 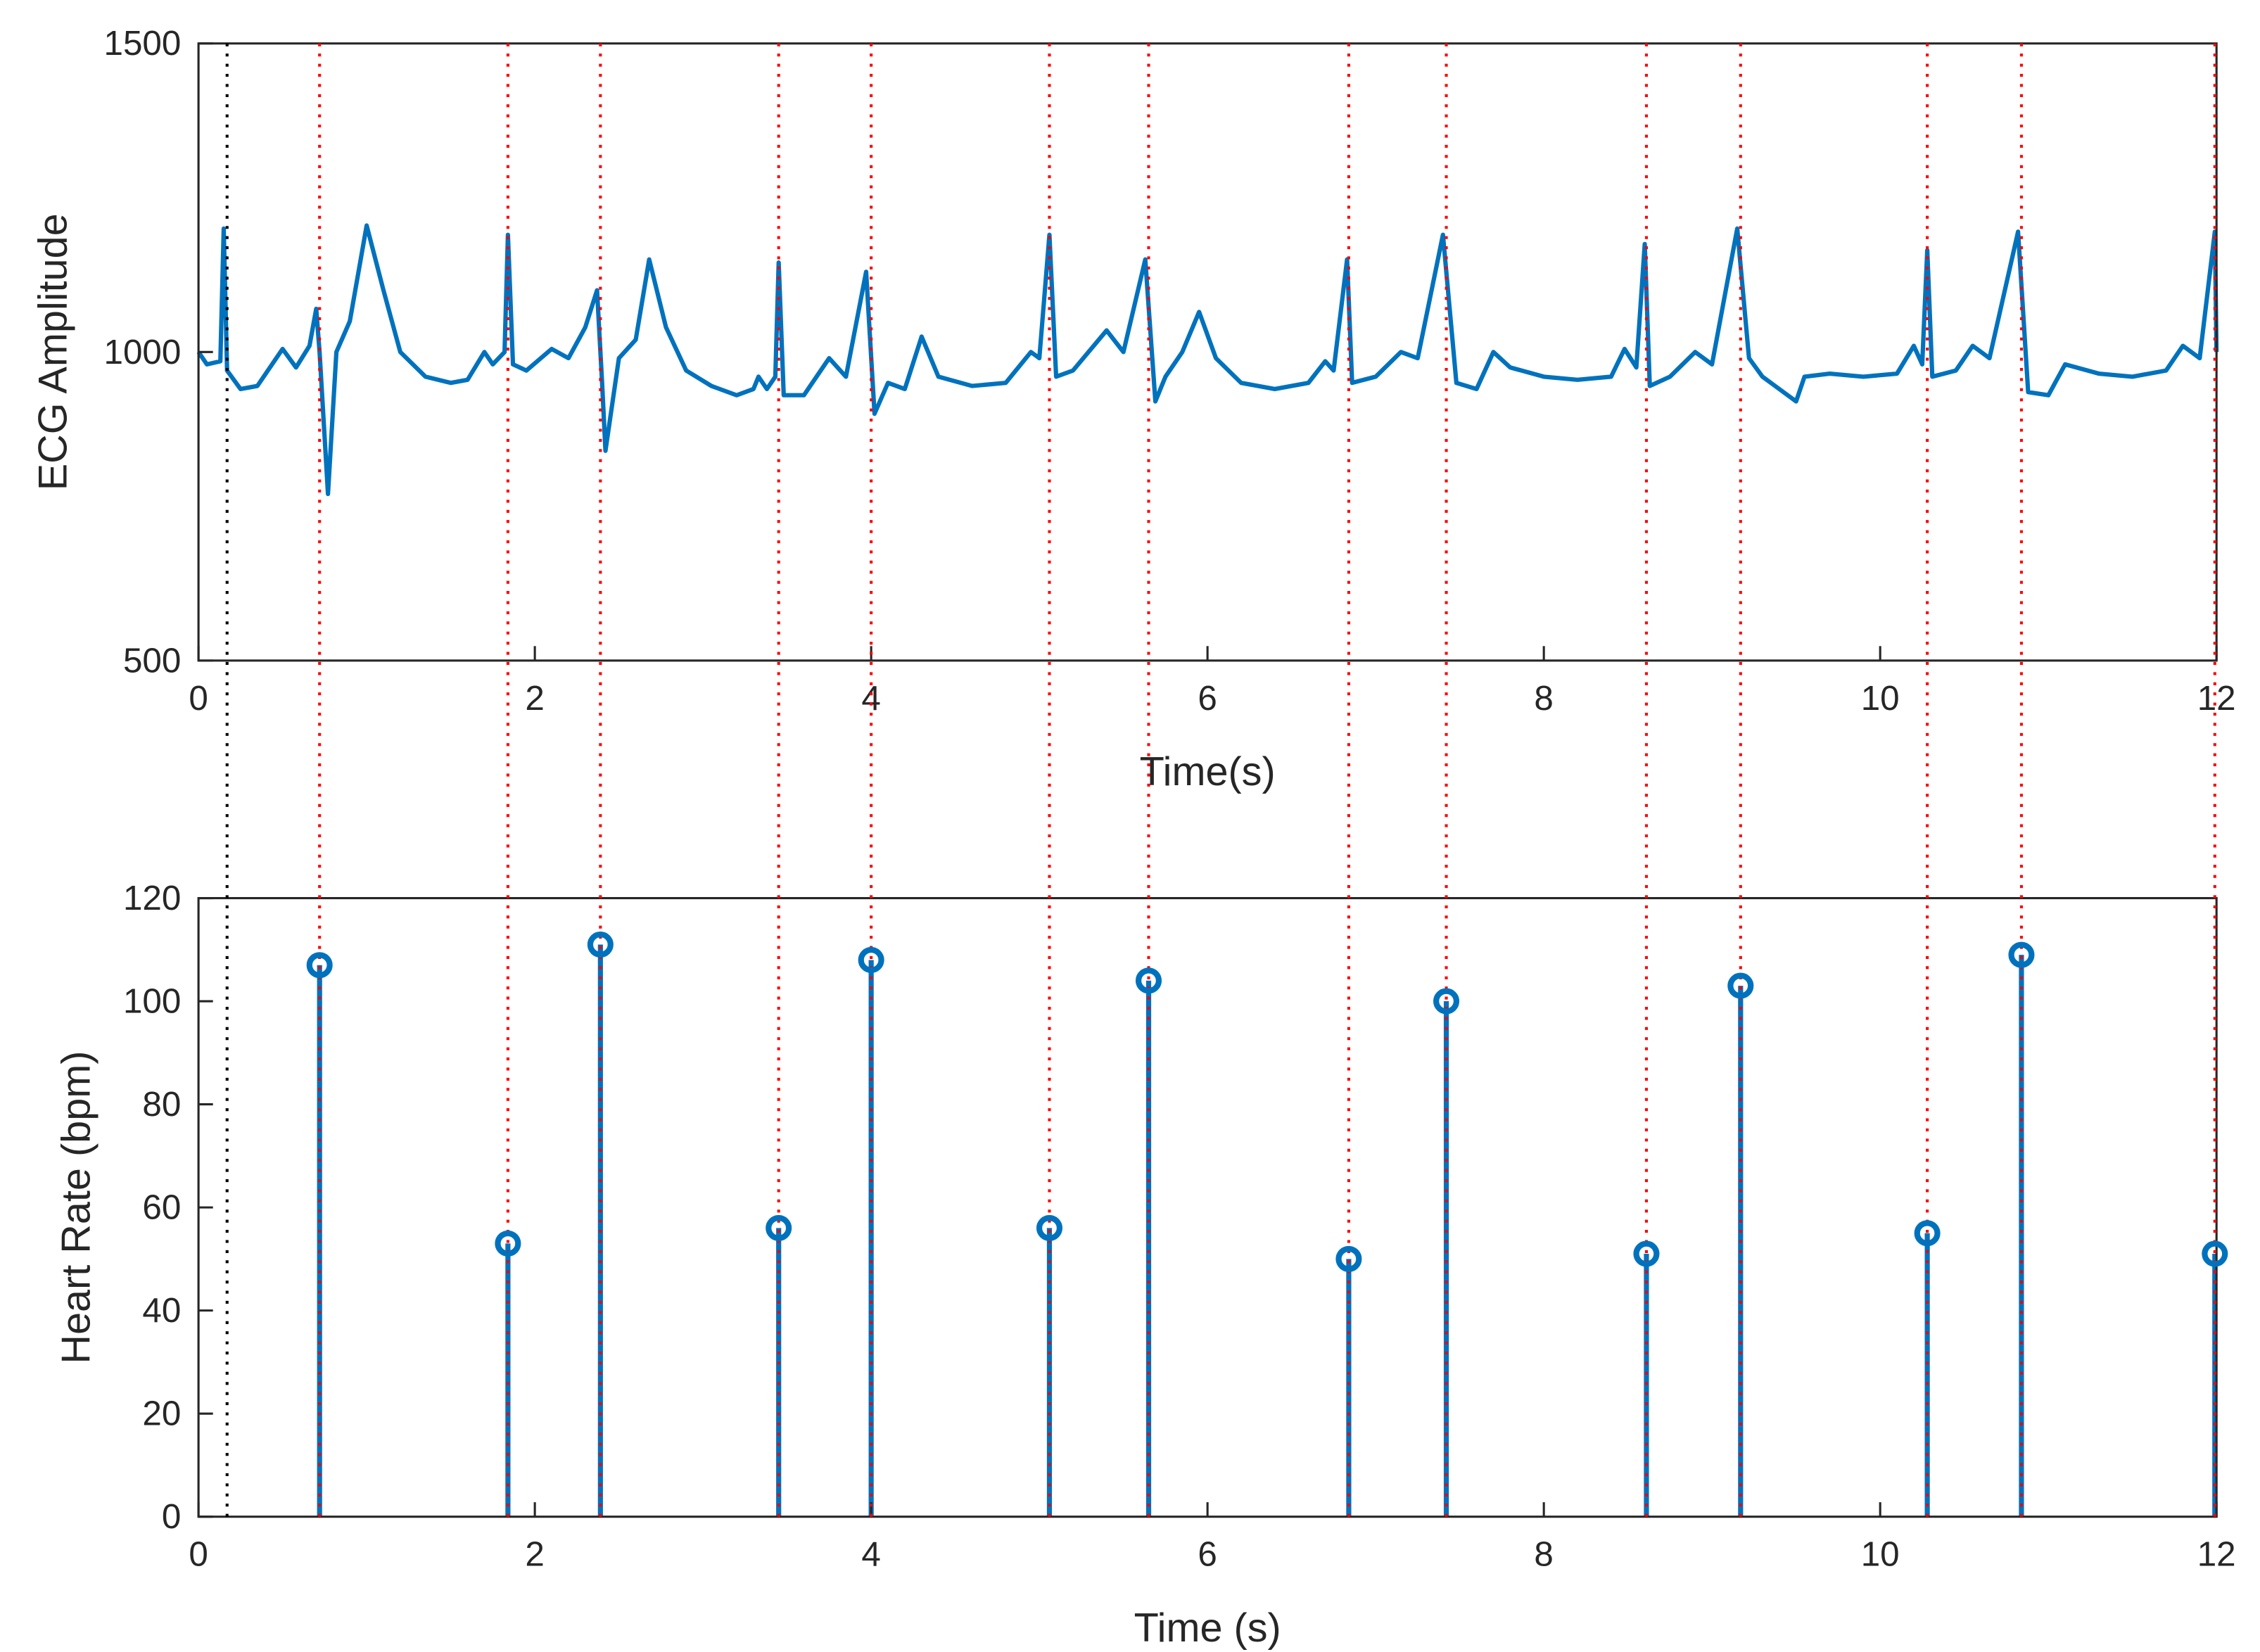 What do you see at coordinates (152, 898) in the screenshot?
I see `y-tick-label: 120` at bounding box center [152, 898].